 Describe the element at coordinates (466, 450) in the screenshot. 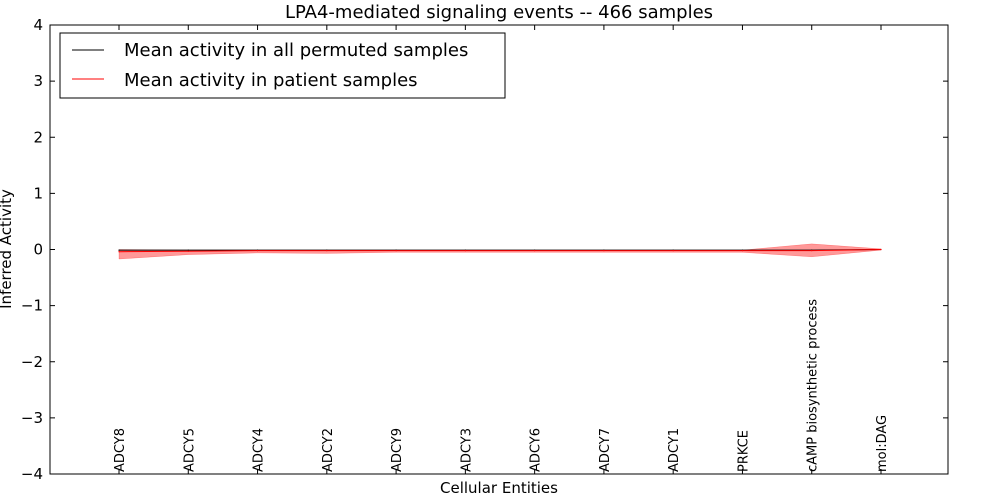

I see `x-tick-label: ADCY3` at that location.